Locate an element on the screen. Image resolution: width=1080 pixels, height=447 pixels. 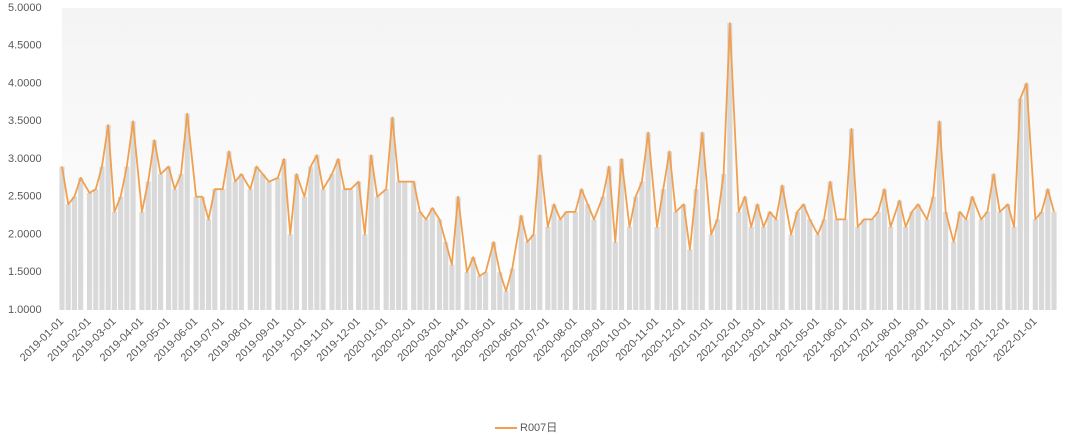
y-tick-label: 2.5000 is located at coordinates (25, 197).